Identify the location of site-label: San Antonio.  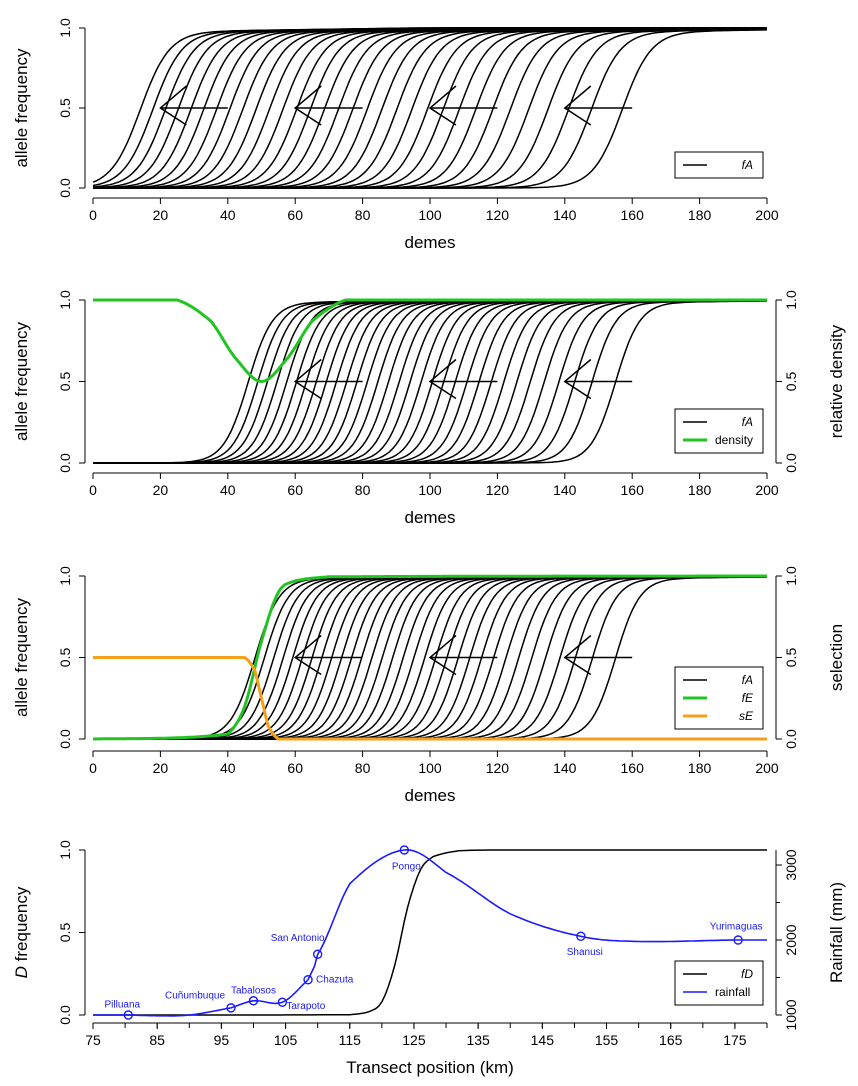
(298, 938).